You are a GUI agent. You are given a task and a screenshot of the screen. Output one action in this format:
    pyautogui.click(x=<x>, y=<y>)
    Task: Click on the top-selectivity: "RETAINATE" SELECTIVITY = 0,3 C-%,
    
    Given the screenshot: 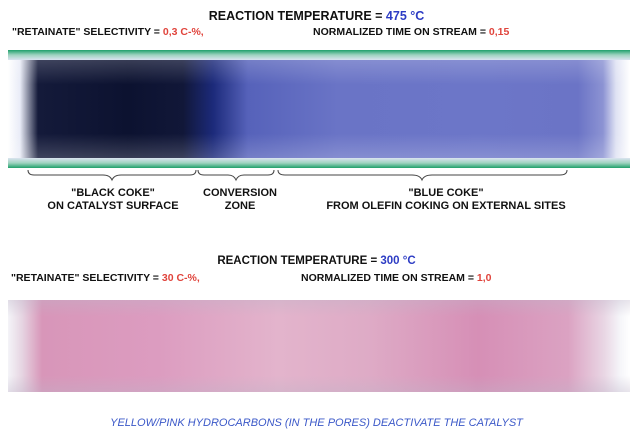 What is the action you would take?
    pyautogui.click(x=108, y=32)
    